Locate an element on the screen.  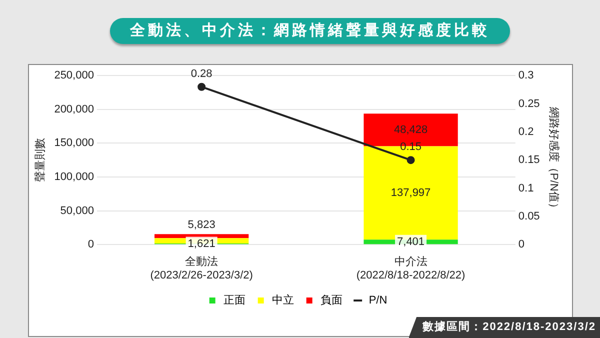
y2-tick-label: 0.3 is located at coordinates (526, 76).